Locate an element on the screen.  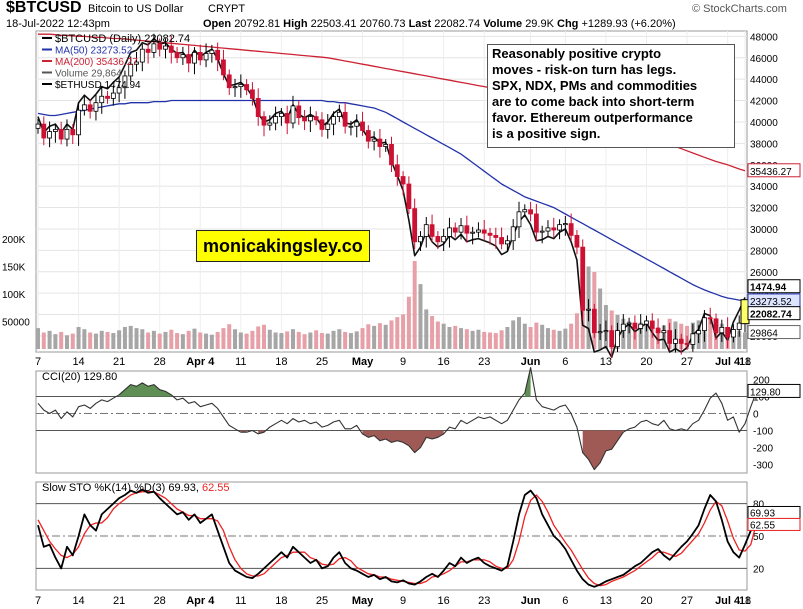
x-tick-label-top-0: 7 is located at coordinates (38, 362).